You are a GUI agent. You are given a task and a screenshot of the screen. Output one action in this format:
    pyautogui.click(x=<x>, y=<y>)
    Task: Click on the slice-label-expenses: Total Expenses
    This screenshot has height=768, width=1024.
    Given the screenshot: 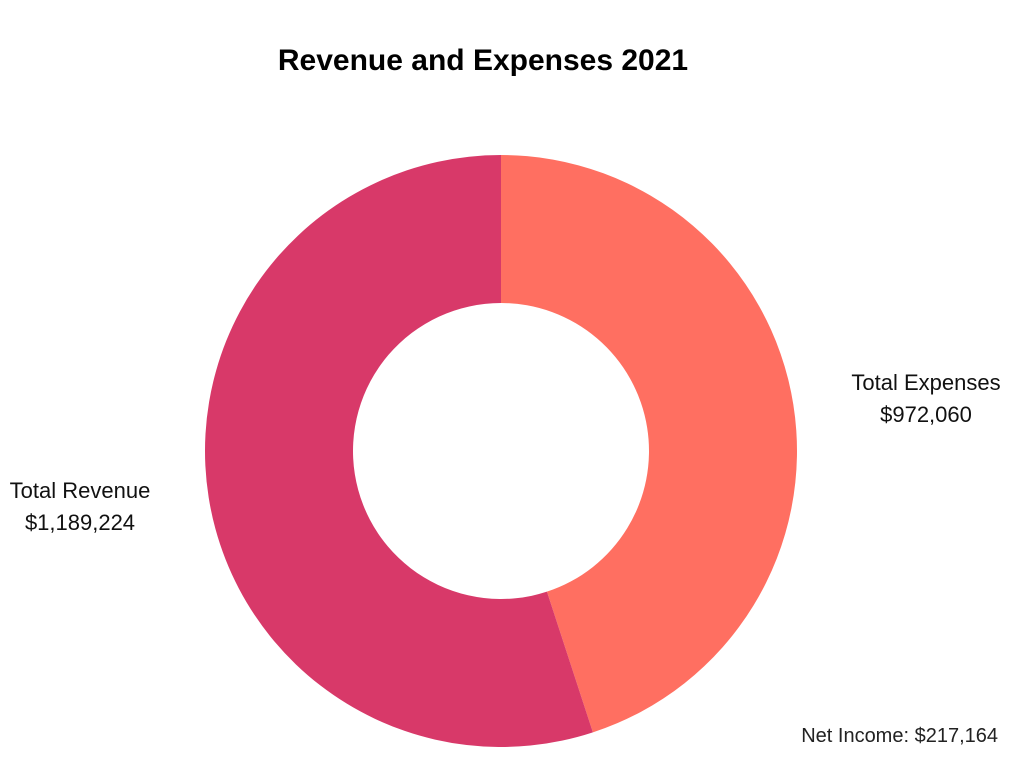 What is the action you would take?
    pyautogui.click(x=925, y=382)
    